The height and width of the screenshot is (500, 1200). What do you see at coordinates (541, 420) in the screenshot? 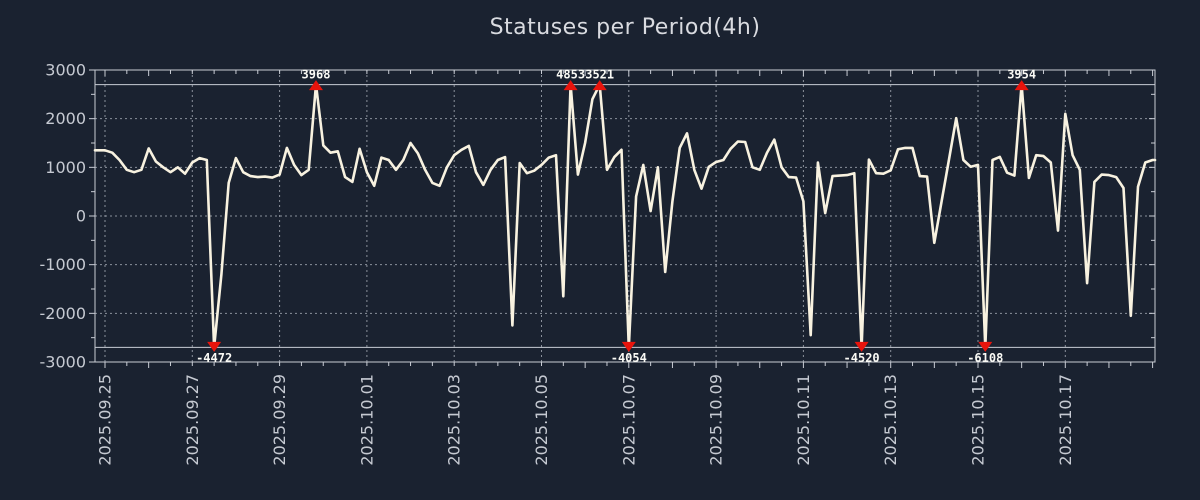
I see `x-tick-label: 2025.10.05` at bounding box center [541, 420].